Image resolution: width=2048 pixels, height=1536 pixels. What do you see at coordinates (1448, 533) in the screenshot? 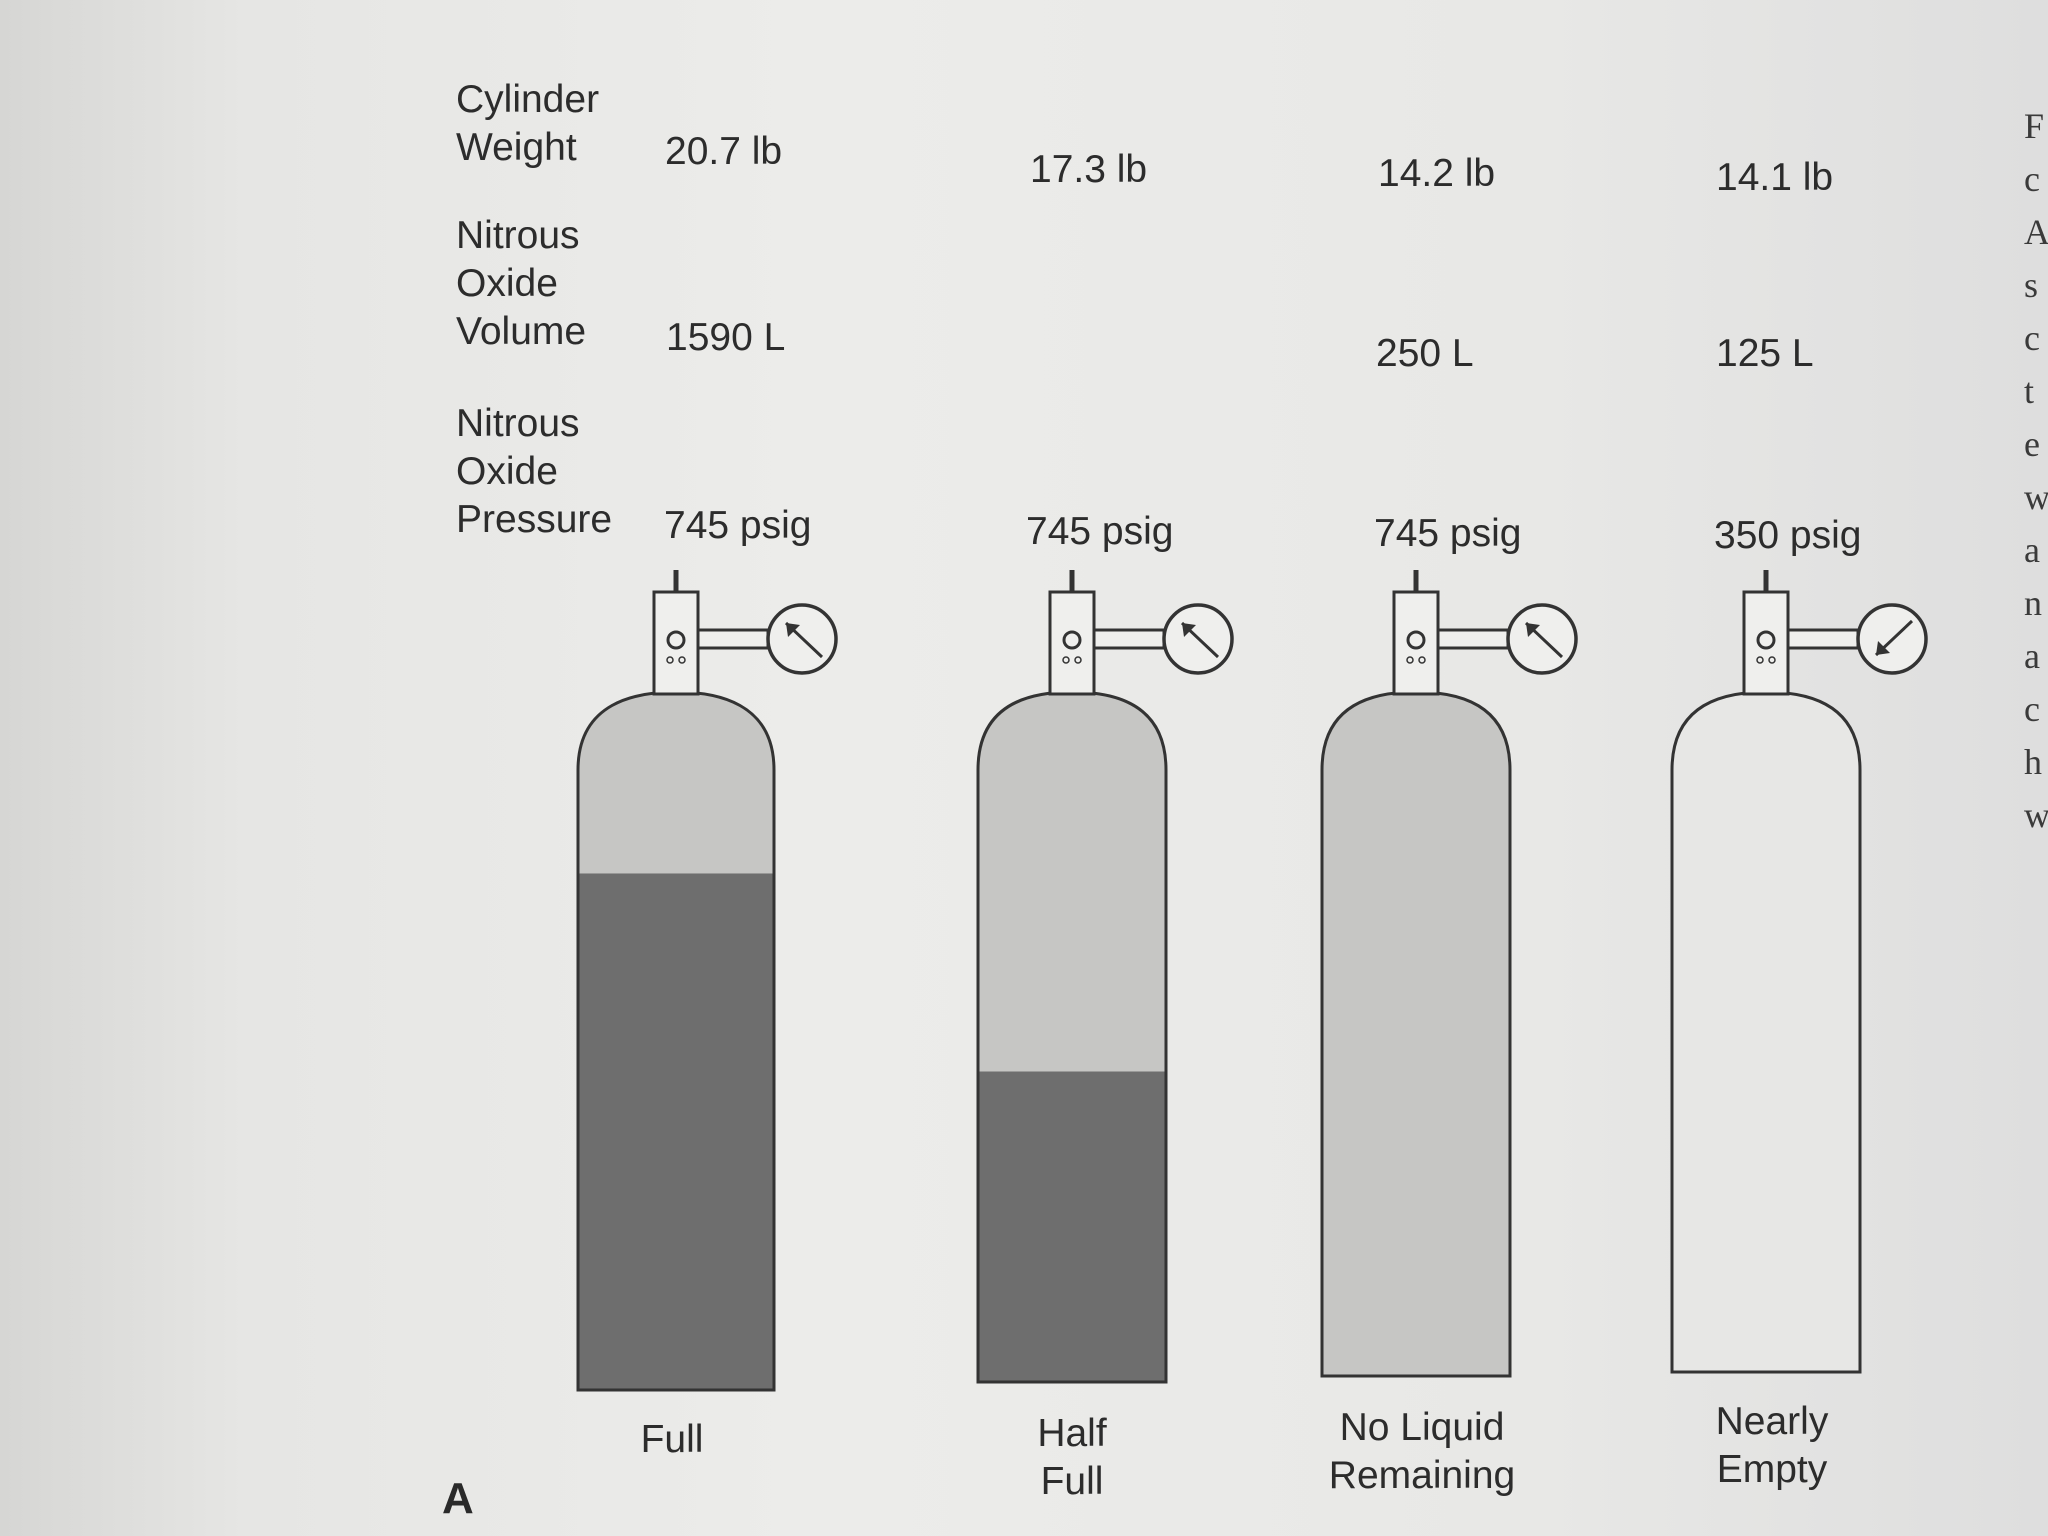
I see `cylinder-3-pressure: 745 psig` at bounding box center [1448, 533].